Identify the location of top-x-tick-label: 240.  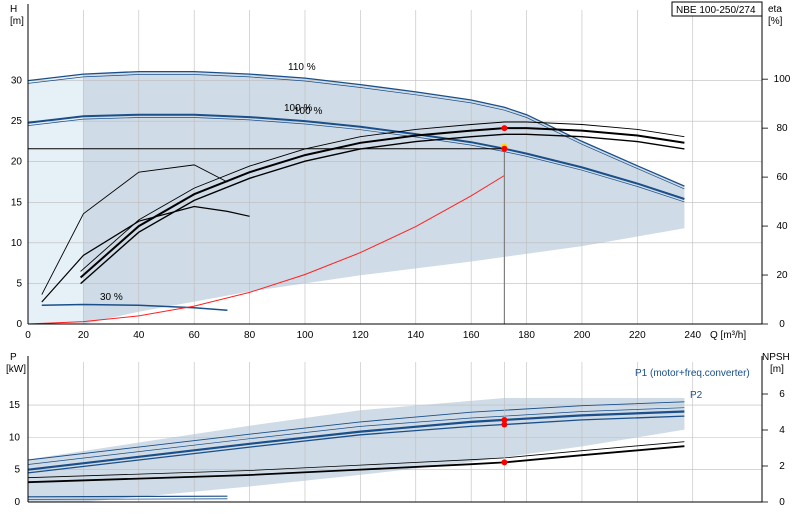
(692, 335).